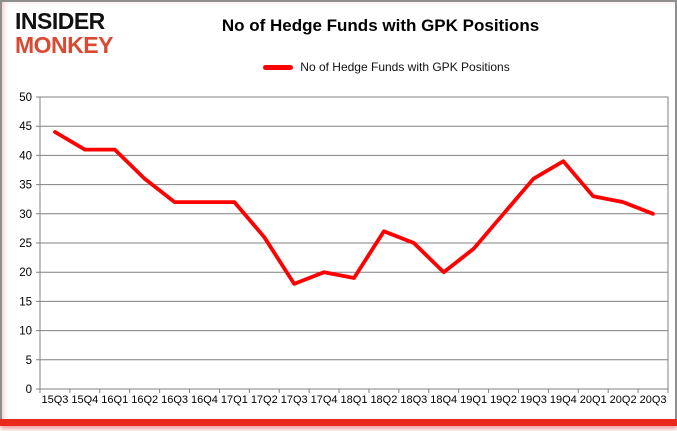 Image resolution: width=677 pixels, height=431 pixels. What do you see at coordinates (25, 127) in the screenshot?
I see `y-axis-label: 45` at bounding box center [25, 127].